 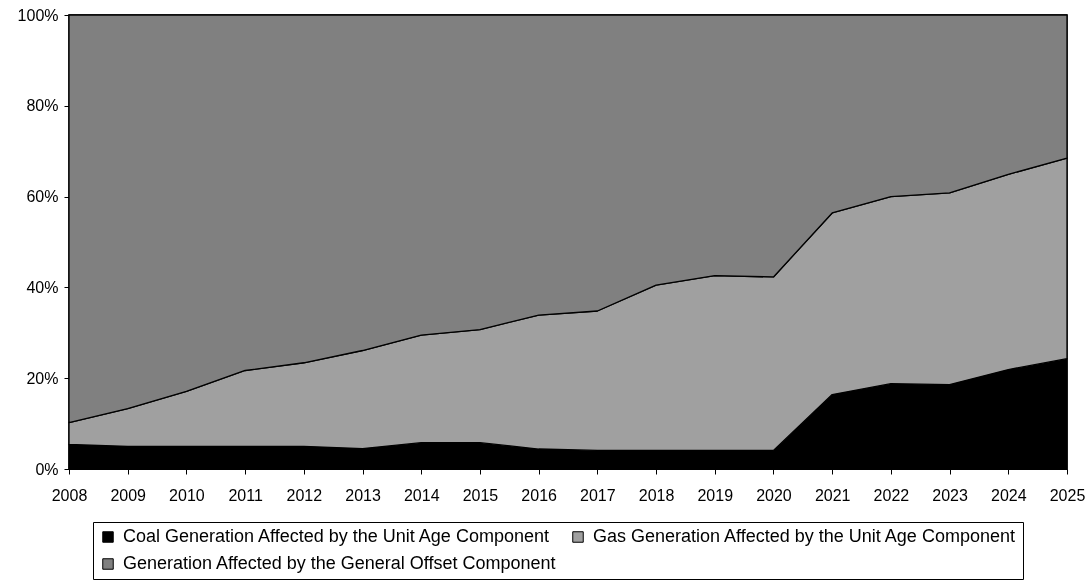 I want to click on x-tick-label: 2017, so click(x=598, y=495).